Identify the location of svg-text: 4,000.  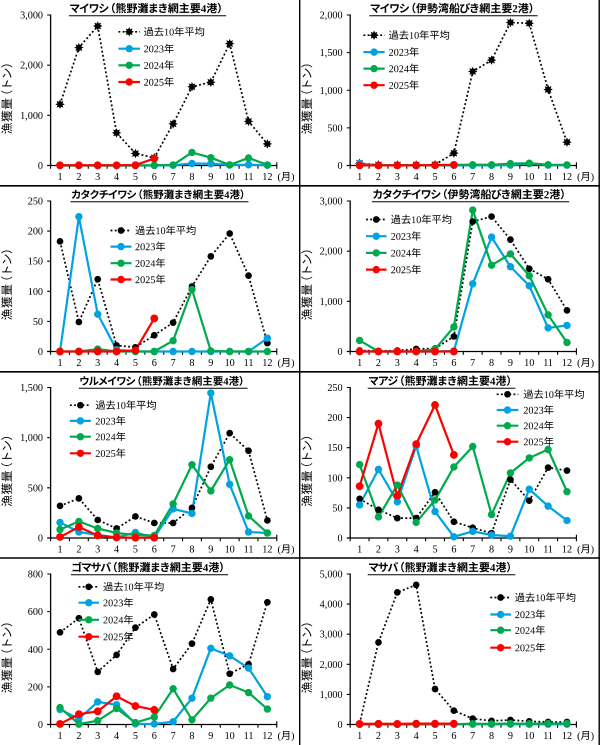
(331, 605).